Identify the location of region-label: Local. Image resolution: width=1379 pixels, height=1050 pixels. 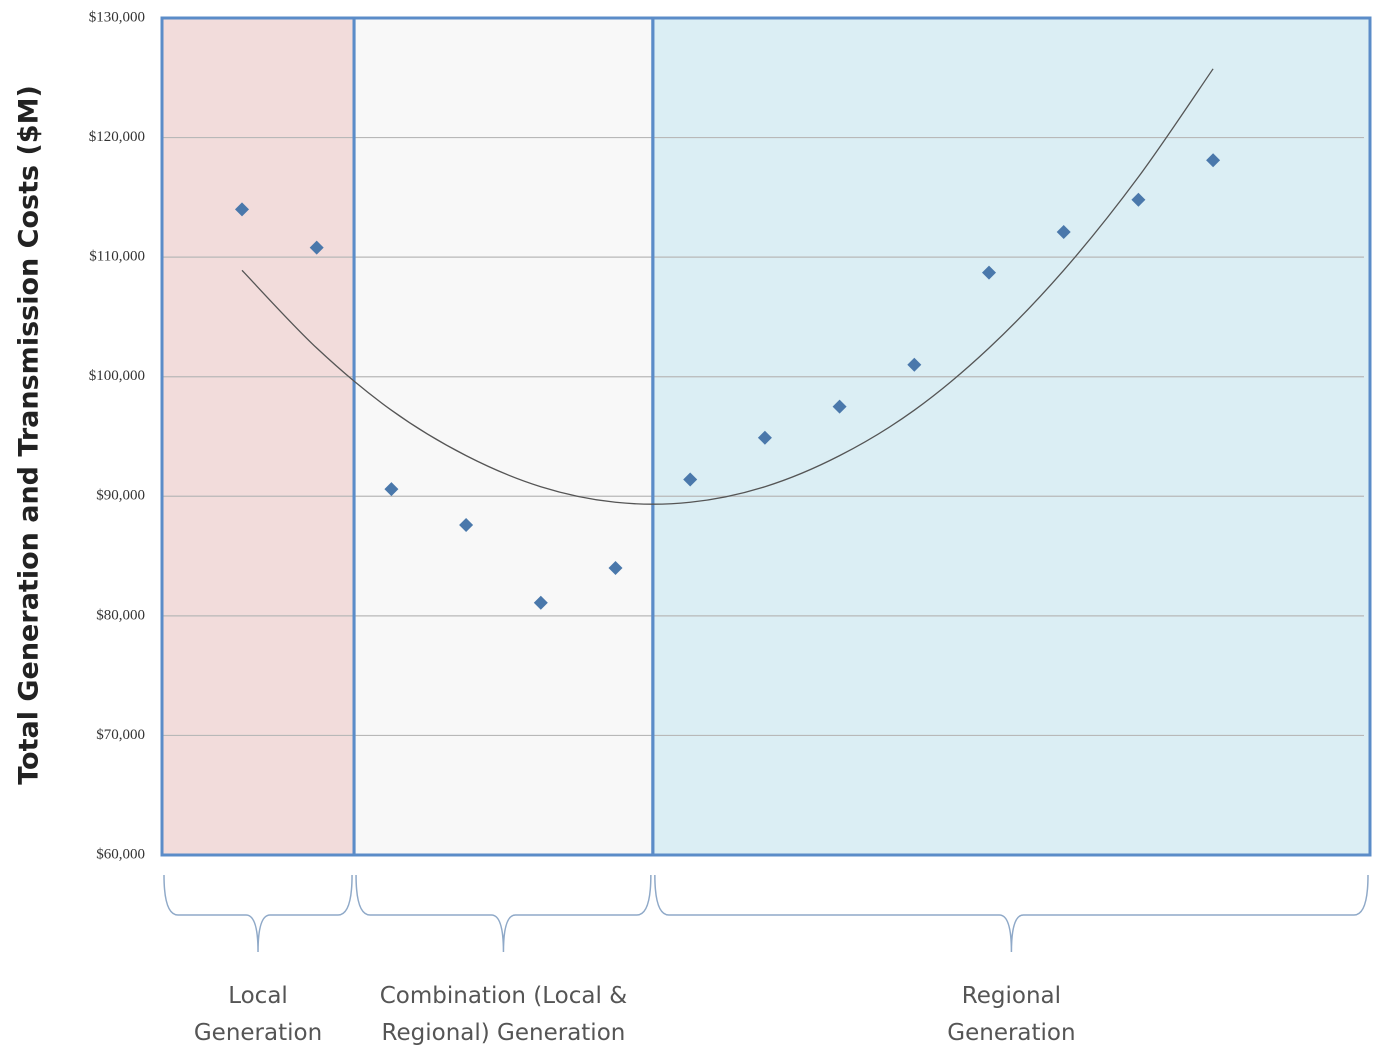
(258, 996).